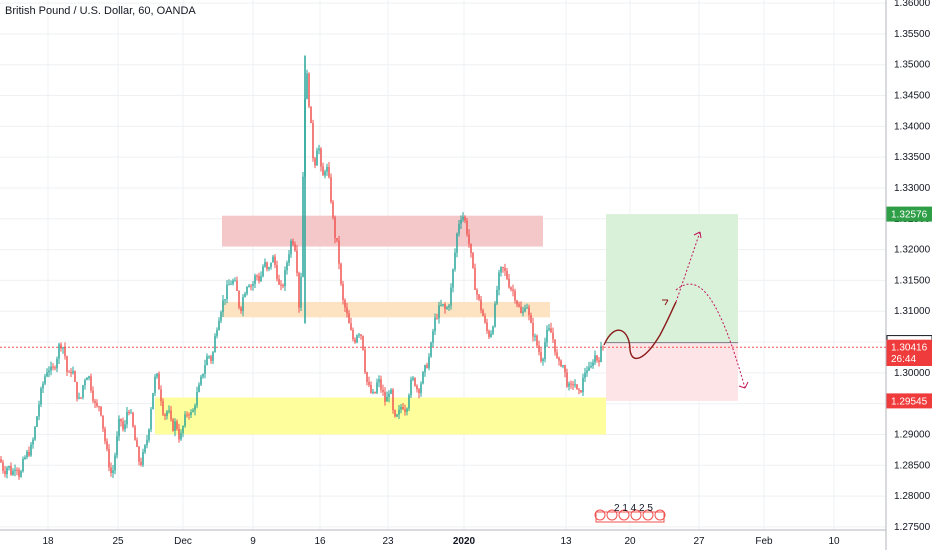  Describe the element at coordinates (764, 541) in the screenshot. I see `x-tick-label: Feb` at that location.